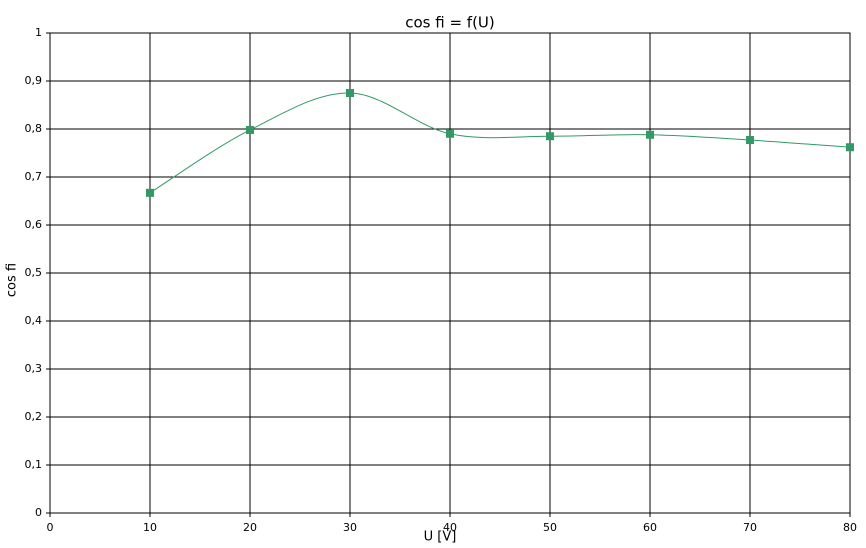 This screenshot has height=548, width=866. What do you see at coordinates (450, 527) in the screenshot?
I see `x-tick-label: 40` at bounding box center [450, 527].